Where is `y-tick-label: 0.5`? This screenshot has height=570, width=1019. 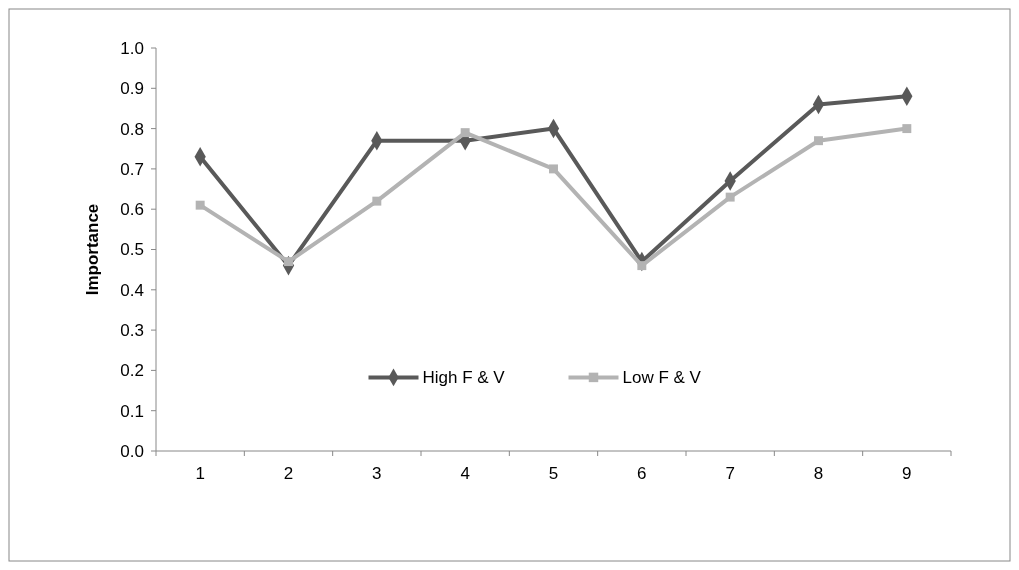
y-tick-label: 0.5 is located at coordinates (132, 250).